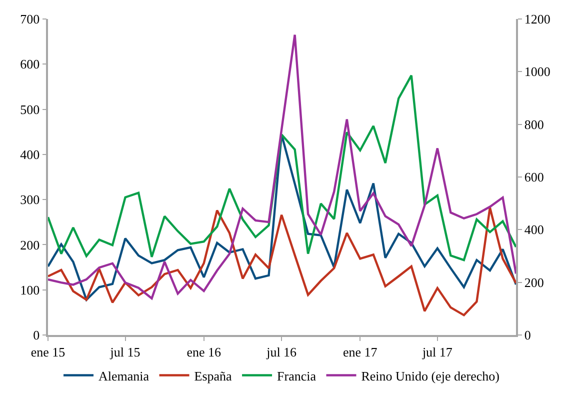 The width and height of the screenshot is (568, 402). What do you see at coordinates (30, 64) in the screenshot?
I see `y-tick-label: 600` at bounding box center [30, 64].